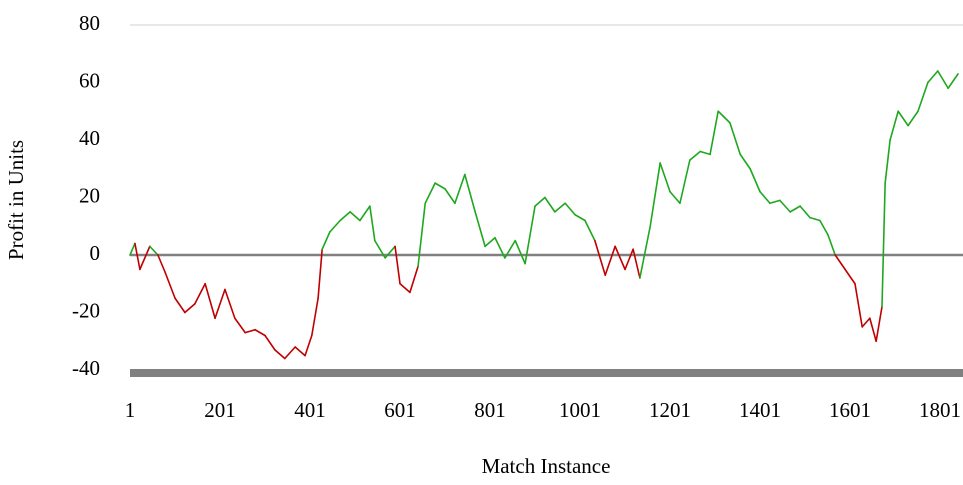 The height and width of the screenshot is (485, 963). I want to click on y-tick-label: 80, so click(89, 23).